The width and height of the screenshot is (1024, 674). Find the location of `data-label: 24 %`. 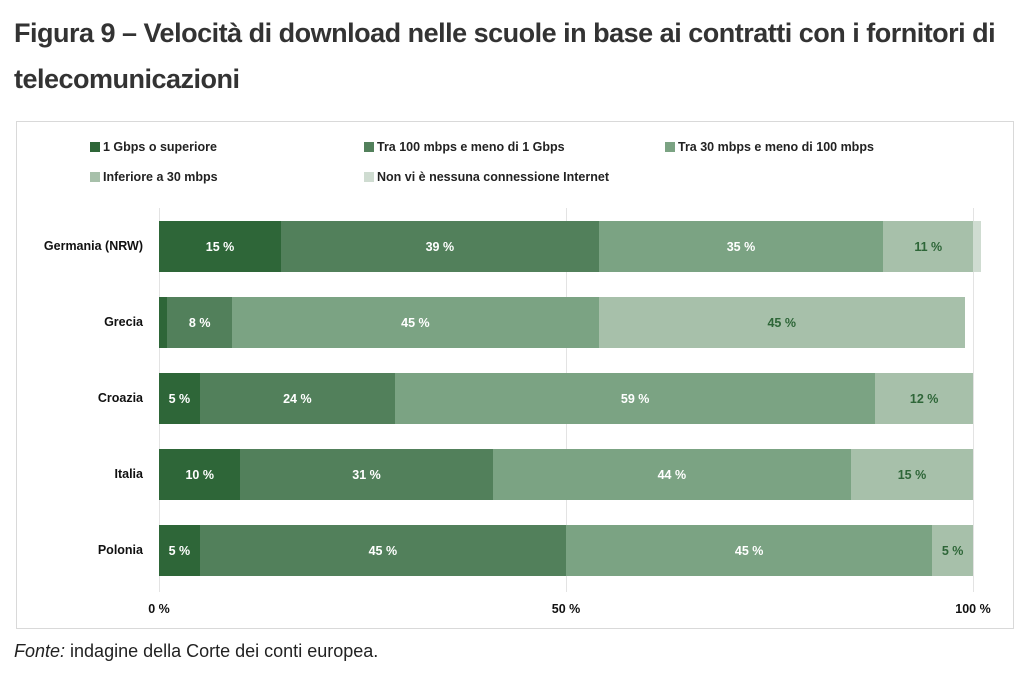

data-label: 24 % is located at coordinates (297, 398).